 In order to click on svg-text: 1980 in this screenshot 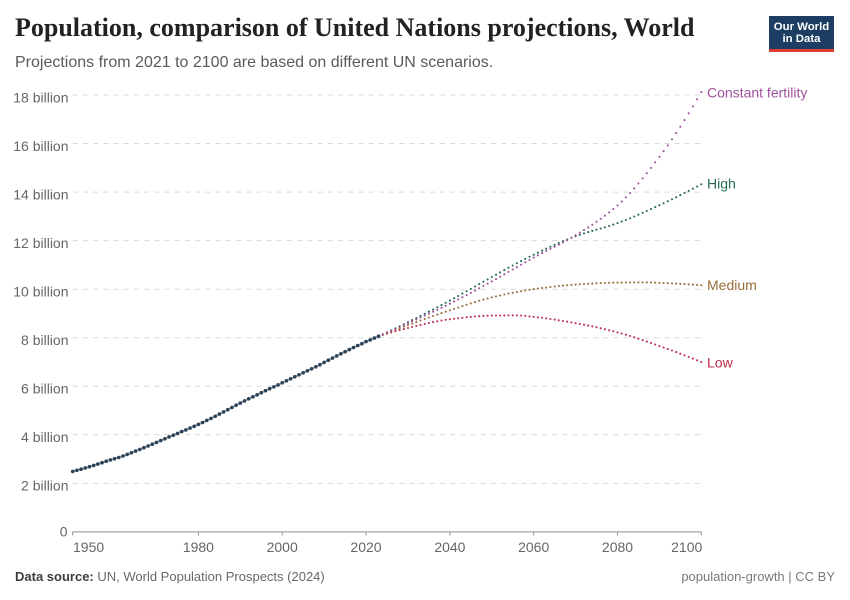, I will do `click(198, 547)`.